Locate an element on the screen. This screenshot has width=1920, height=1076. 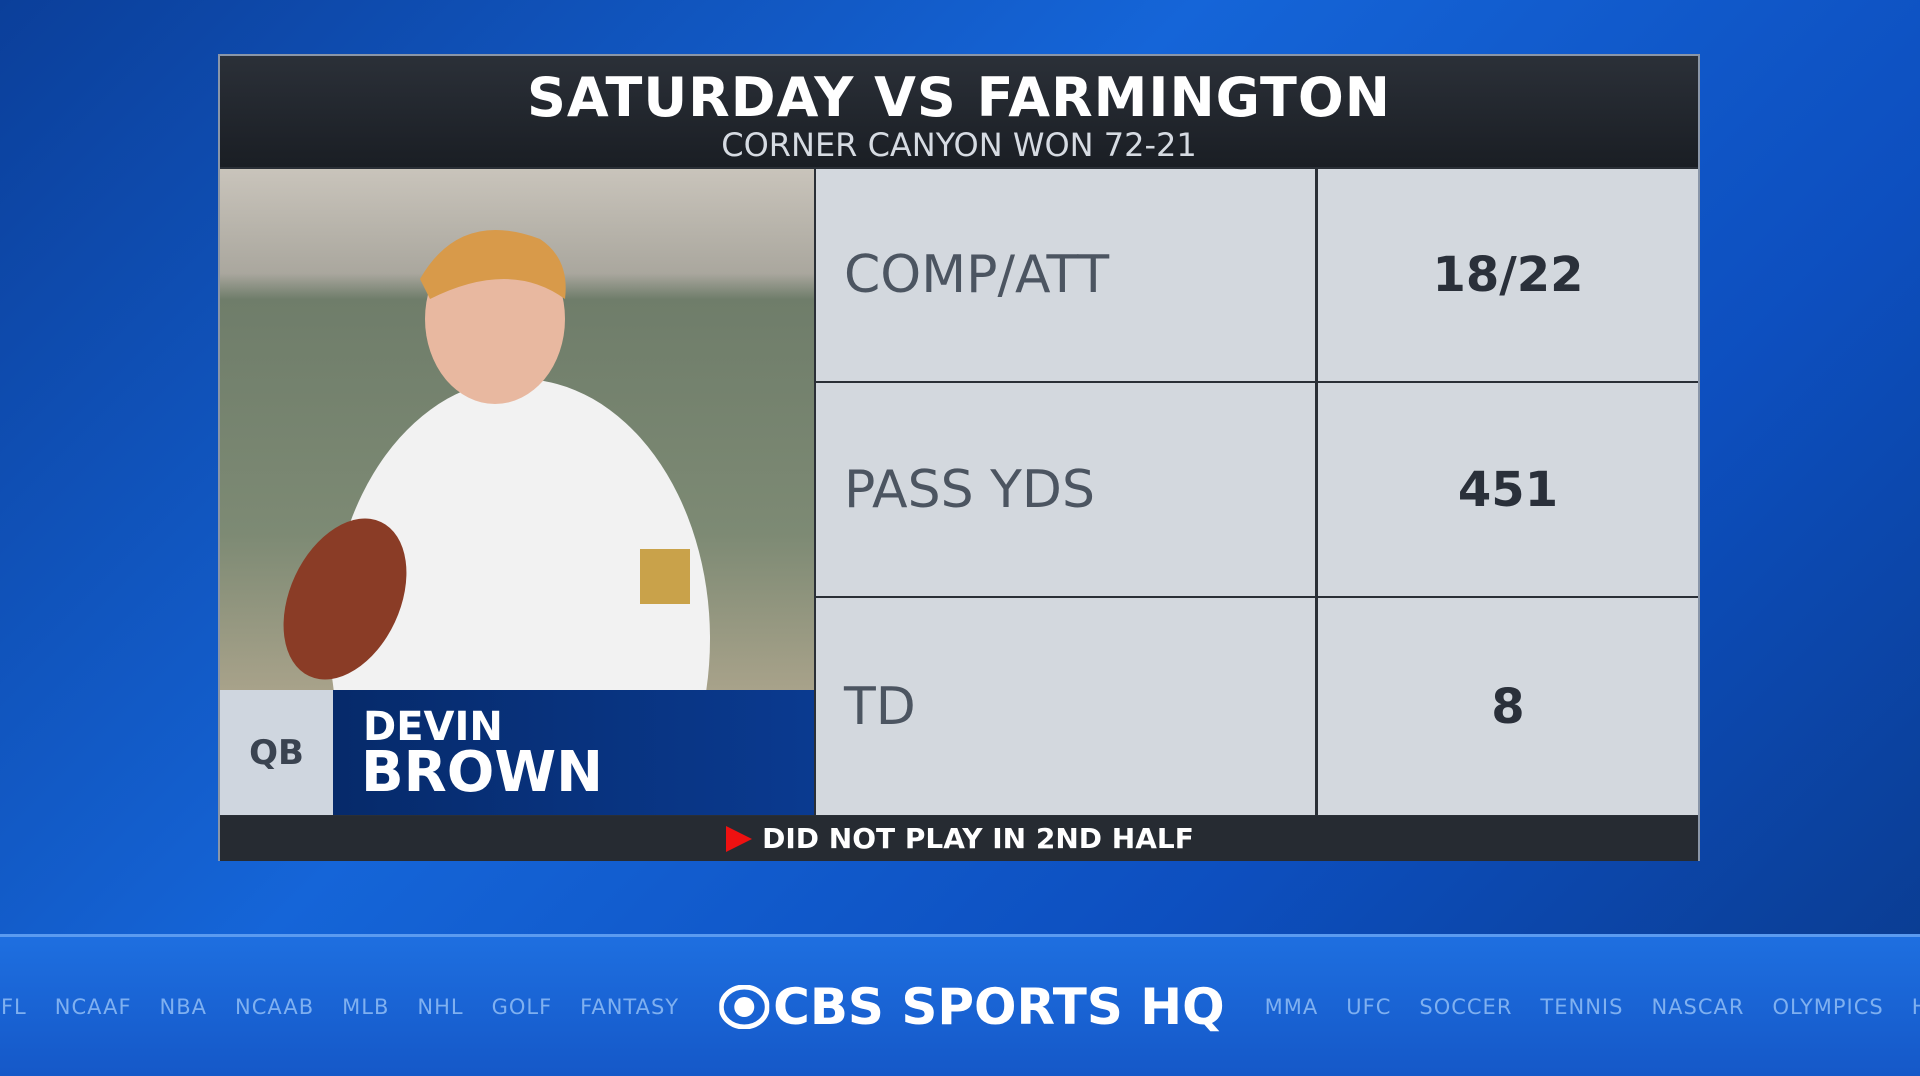
title: SATURDAY VS FARMINGTON is located at coordinates (959, 97).